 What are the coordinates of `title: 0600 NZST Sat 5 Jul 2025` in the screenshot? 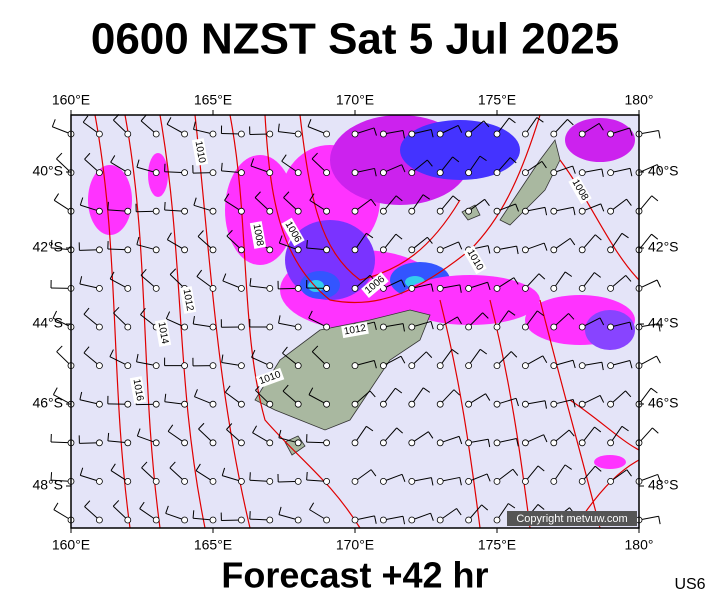 It's located at (355, 39).